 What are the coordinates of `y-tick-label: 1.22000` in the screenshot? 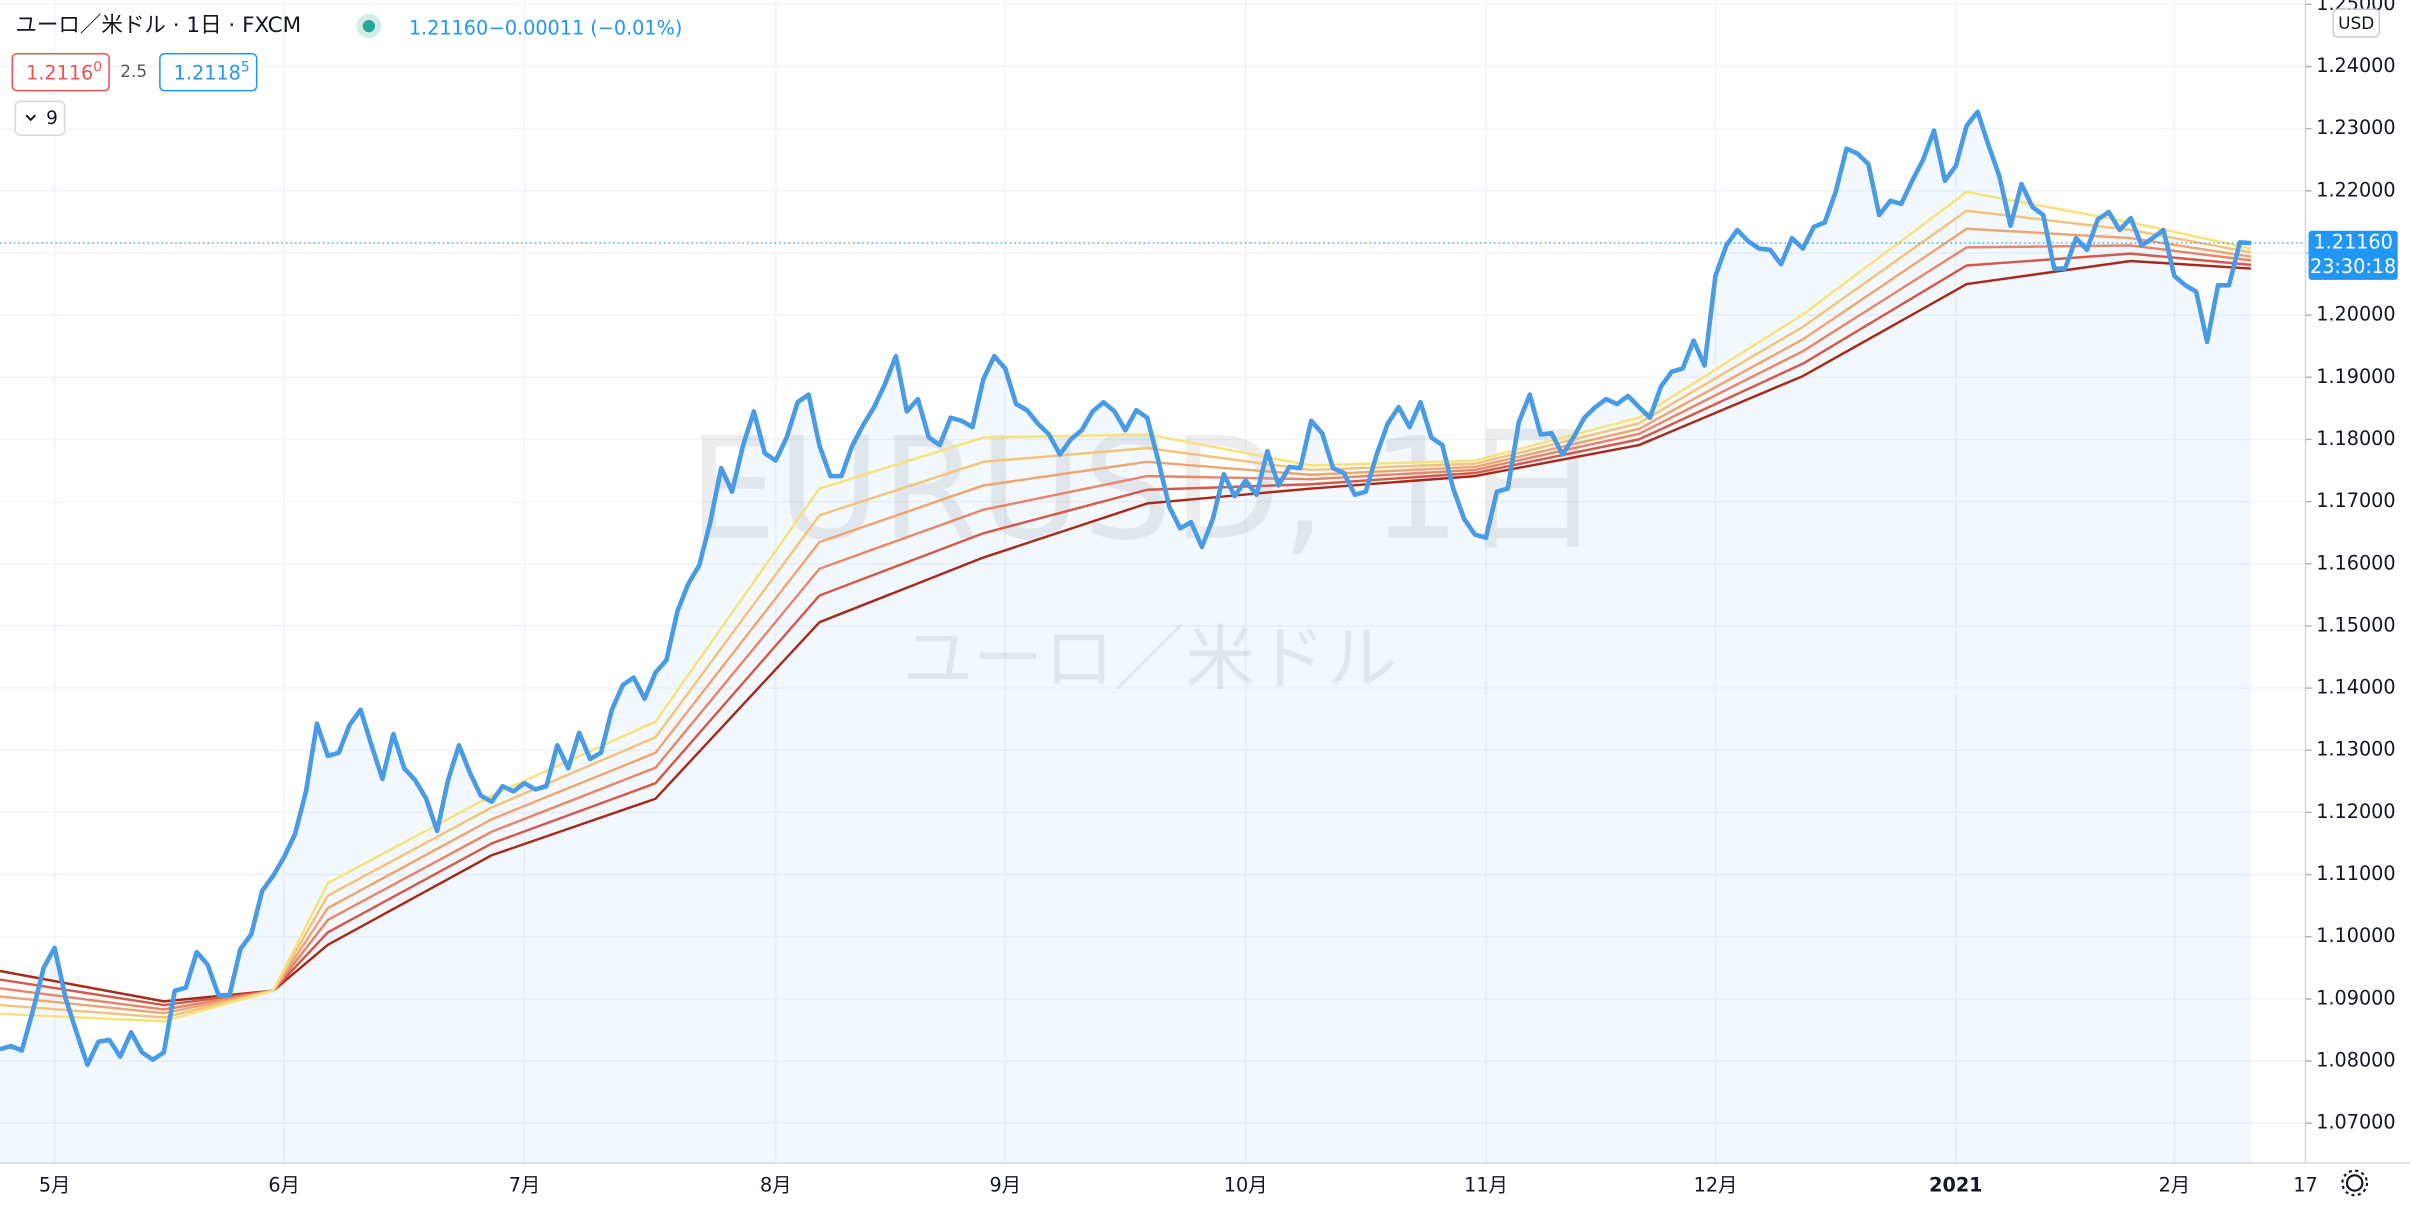 It's located at (2355, 189).